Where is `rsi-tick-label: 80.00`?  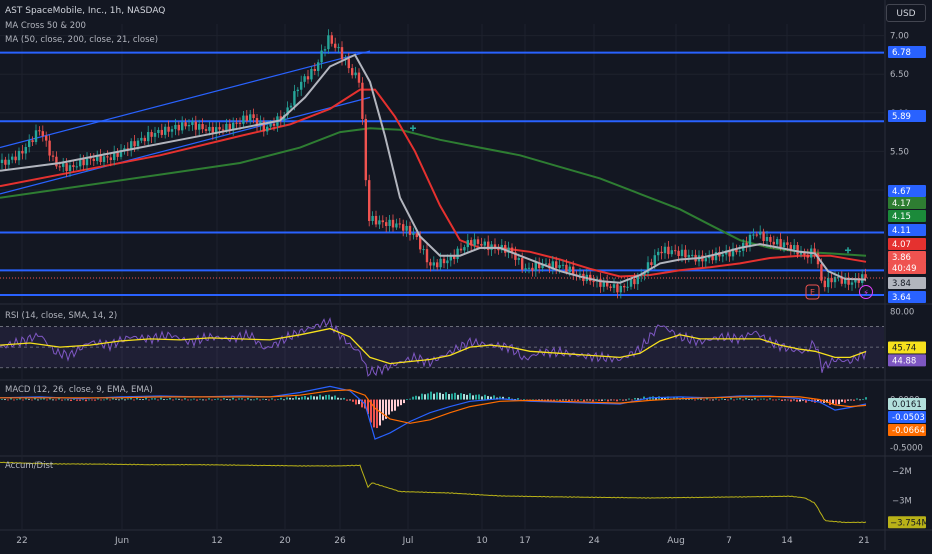
rsi-tick-label: 80.00 is located at coordinates (902, 312).